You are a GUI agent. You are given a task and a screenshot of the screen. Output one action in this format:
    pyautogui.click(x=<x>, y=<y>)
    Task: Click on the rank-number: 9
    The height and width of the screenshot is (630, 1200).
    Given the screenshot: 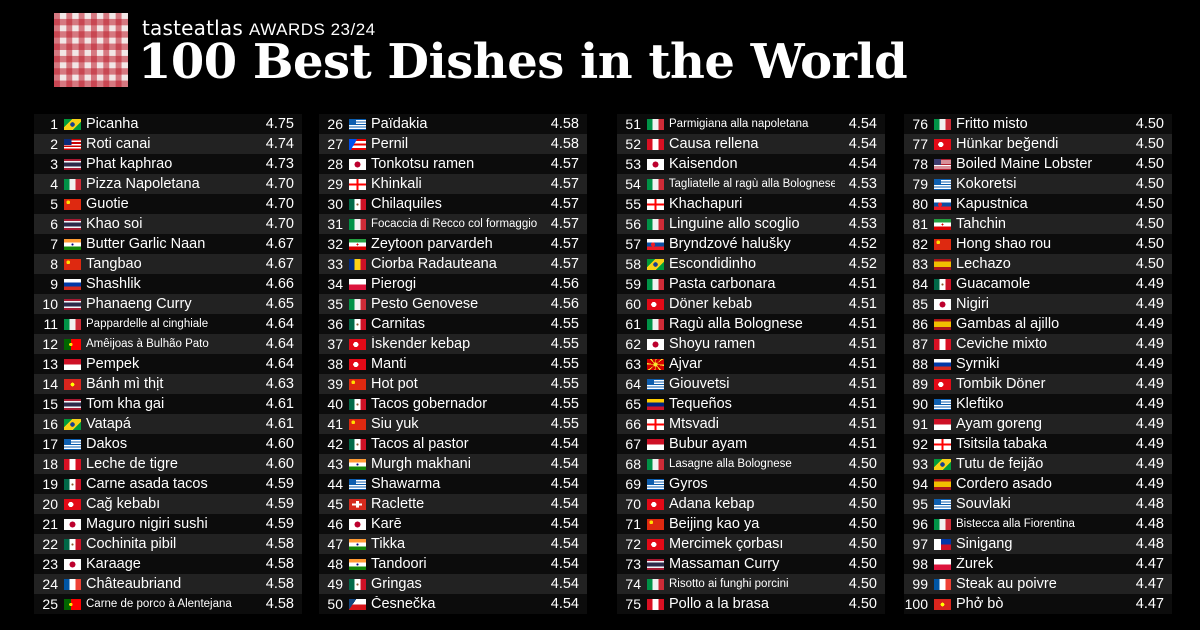 What is the action you would take?
    pyautogui.click(x=54, y=284)
    